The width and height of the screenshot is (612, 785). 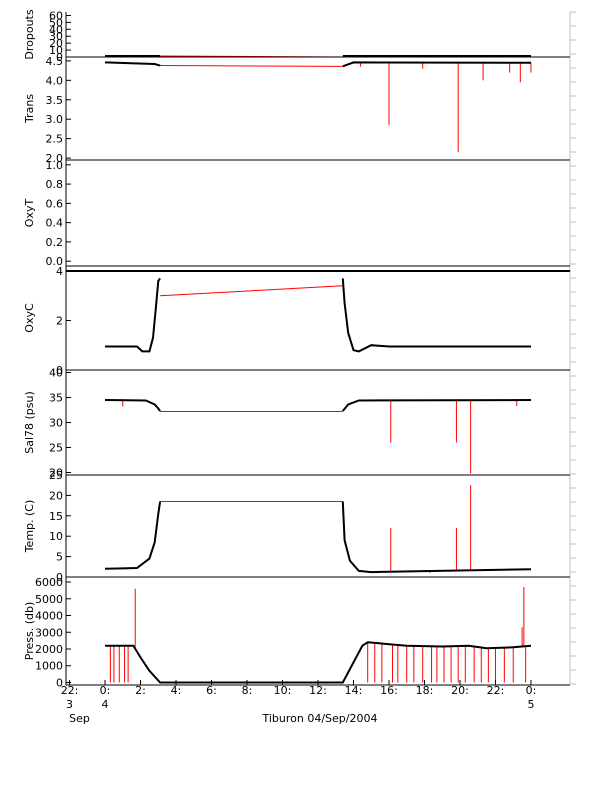 I want to click on y-axis-label: OxyC, so click(x=29, y=318).